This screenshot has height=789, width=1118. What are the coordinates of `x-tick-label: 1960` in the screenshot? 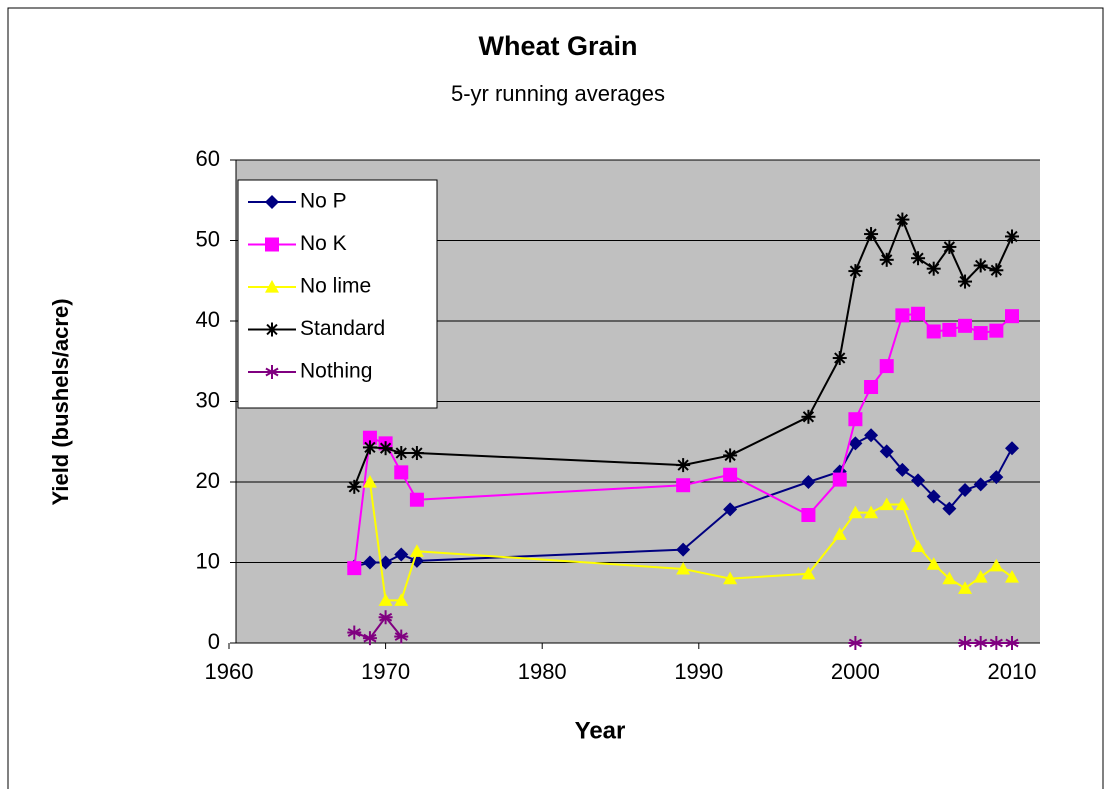 It's located at (229, 671).